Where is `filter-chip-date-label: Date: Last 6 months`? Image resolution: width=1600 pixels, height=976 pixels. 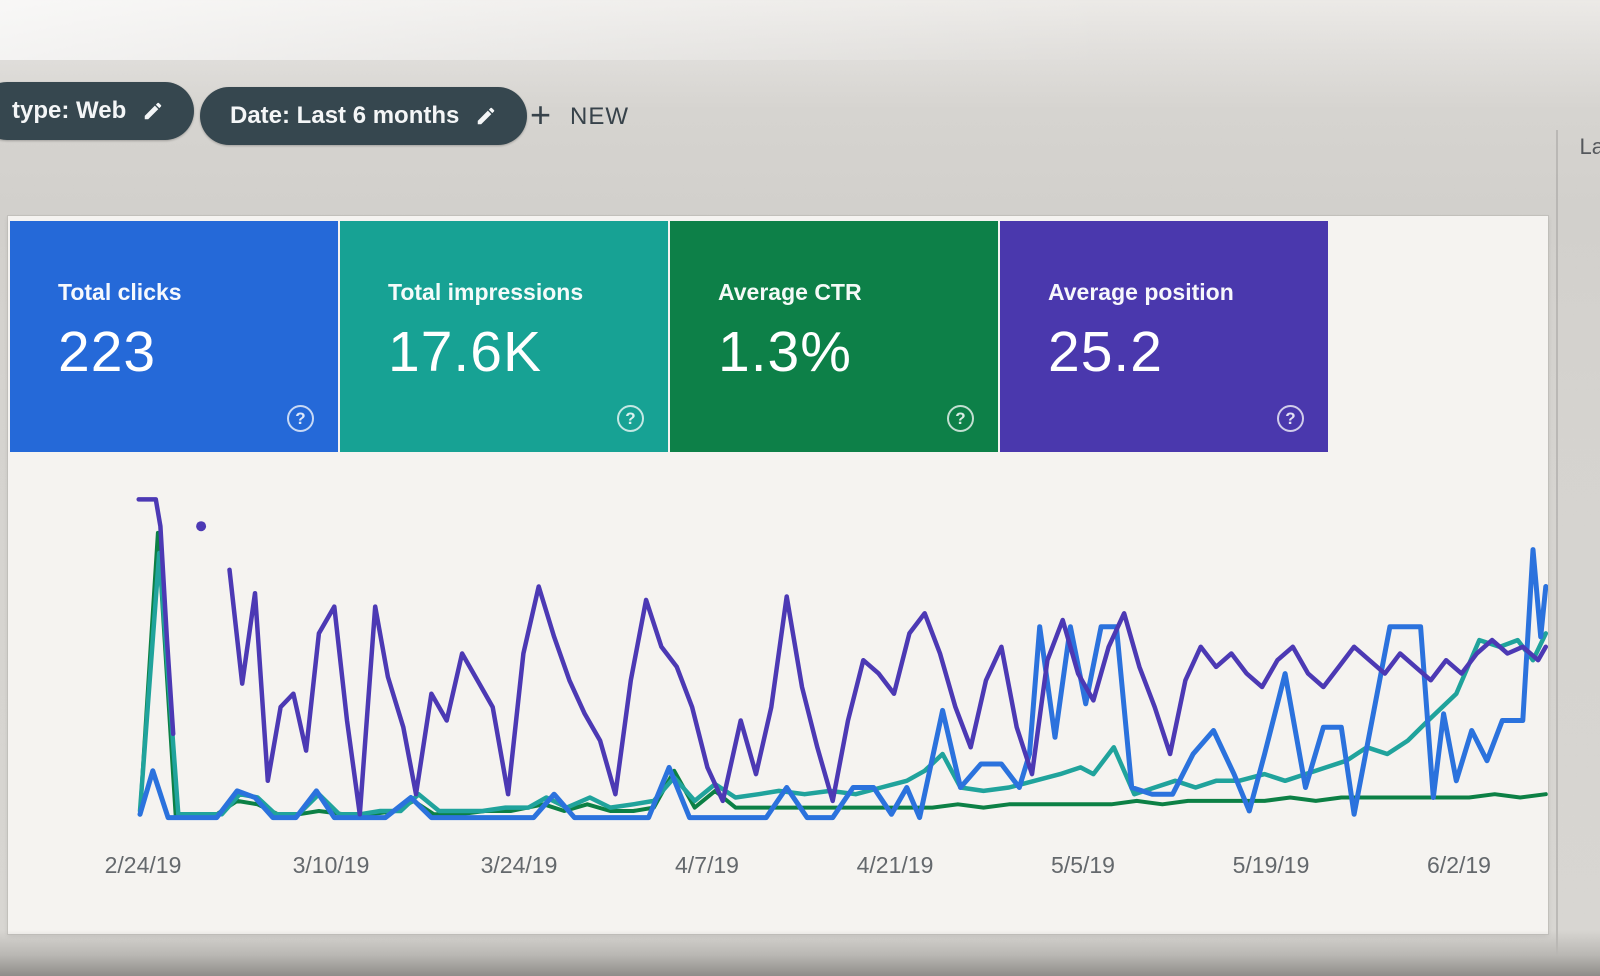 filter-chip-date-label: Date: Last 6 months is located at coordinates (345, 115).